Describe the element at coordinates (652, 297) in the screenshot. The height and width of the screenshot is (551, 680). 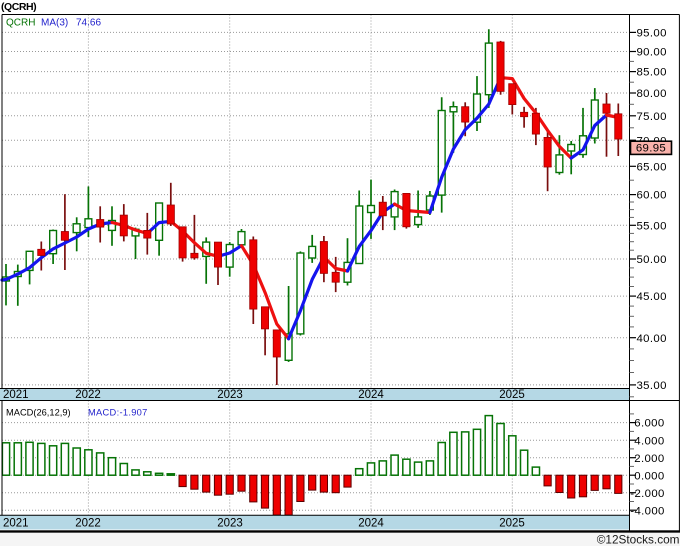
I see `svg-text: 45.00` at that location.